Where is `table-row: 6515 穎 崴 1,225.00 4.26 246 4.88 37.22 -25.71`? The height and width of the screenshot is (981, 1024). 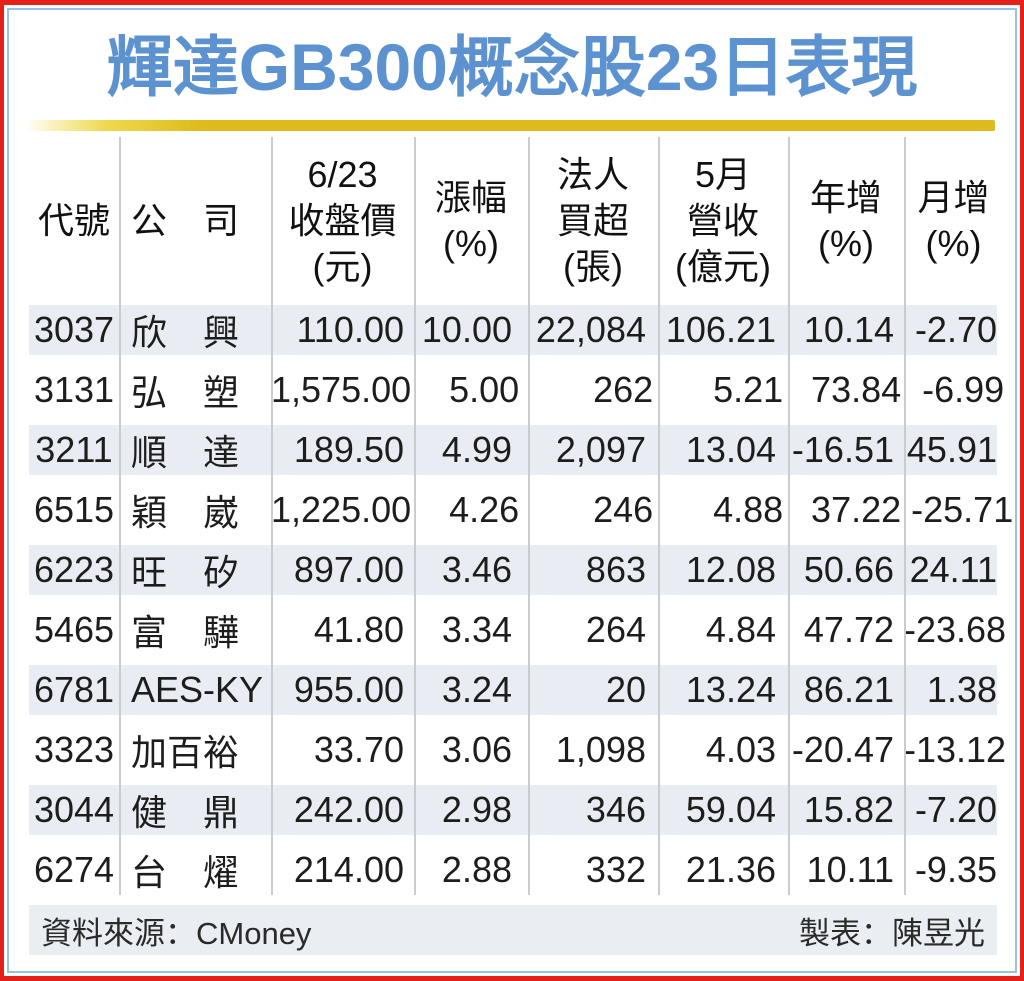 table-row: 6515 穎 崴 1,225.00 4.26 246 4.88 37.22 -25.71 is located at coordinates (521, 510).